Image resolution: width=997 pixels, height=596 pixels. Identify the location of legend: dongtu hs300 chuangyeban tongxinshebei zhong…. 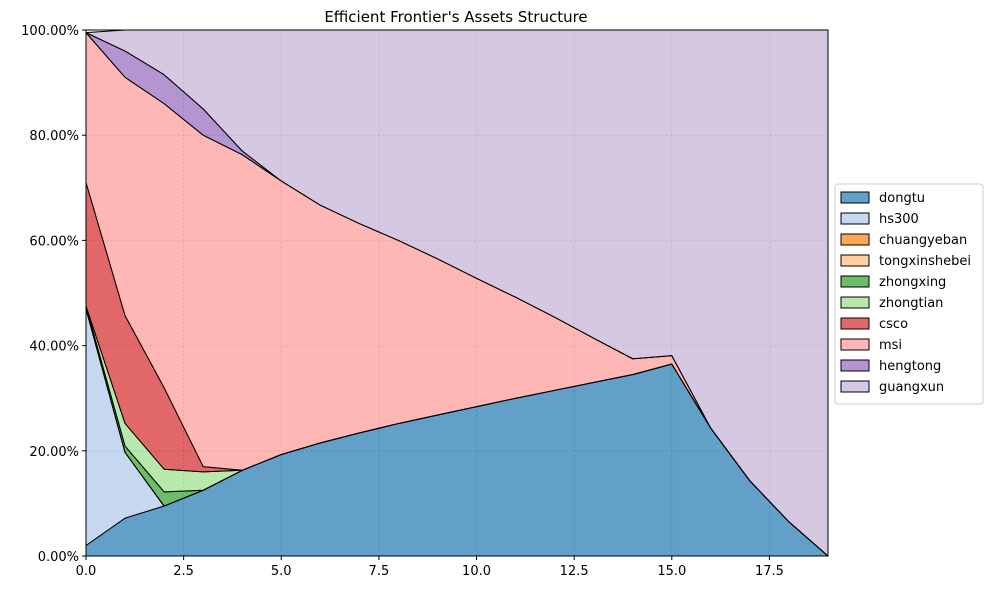
(909, 294).